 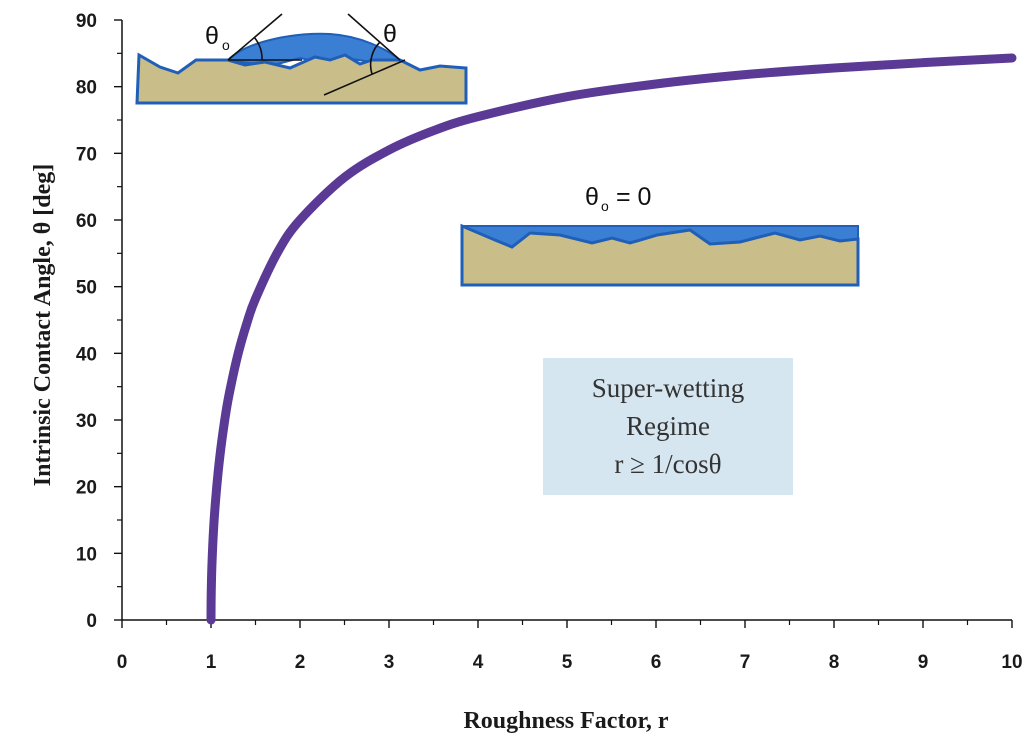 I want to click on y-tick-label: 80, so click(x=86, y=88).